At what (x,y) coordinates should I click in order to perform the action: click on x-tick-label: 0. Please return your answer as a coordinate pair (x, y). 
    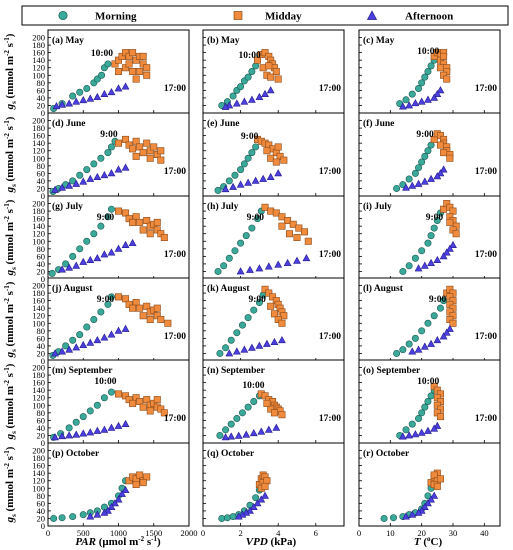
    Looking at the image, I should click on (48, 533).